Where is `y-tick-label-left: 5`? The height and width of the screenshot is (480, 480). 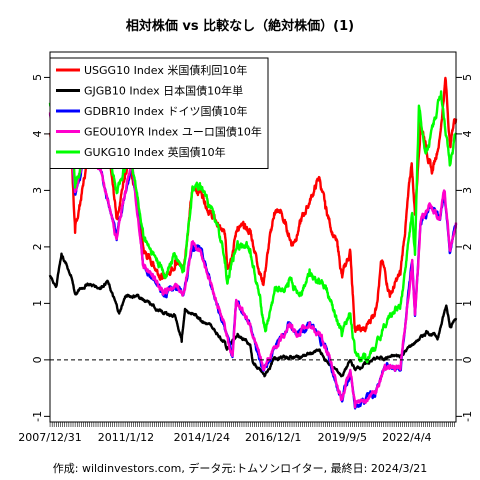 y-tick-label-left: 5 is located at coordinates (37, 77).